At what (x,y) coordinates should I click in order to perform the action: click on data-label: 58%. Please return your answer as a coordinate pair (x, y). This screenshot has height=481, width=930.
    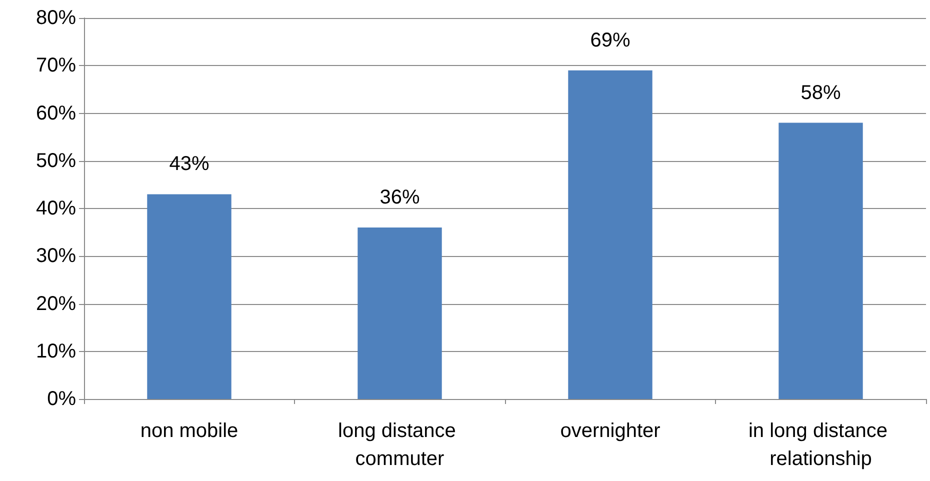
    Looking at the image, I should click on (820, 93).